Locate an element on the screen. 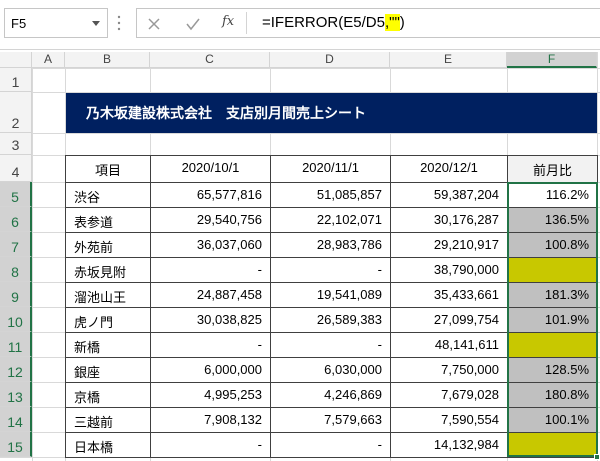  formula-text: =IFERROR(E5/D5,"") is located at coordinates (333, 22).